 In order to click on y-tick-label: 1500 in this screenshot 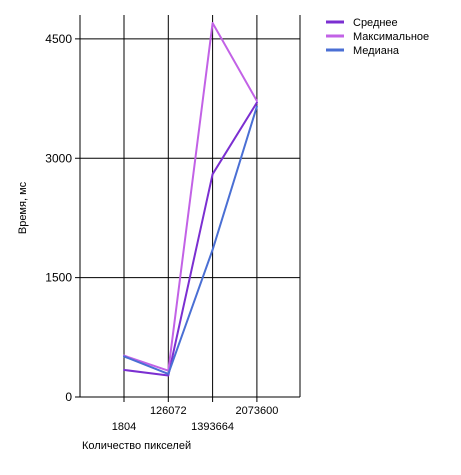, I will do `click(58, 278)`.